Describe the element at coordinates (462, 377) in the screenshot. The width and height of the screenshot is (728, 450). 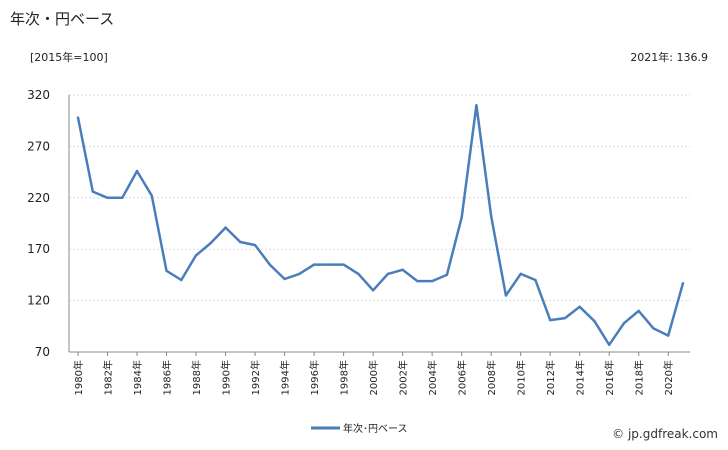
I see `x-tick-label: 2006年` at that location.